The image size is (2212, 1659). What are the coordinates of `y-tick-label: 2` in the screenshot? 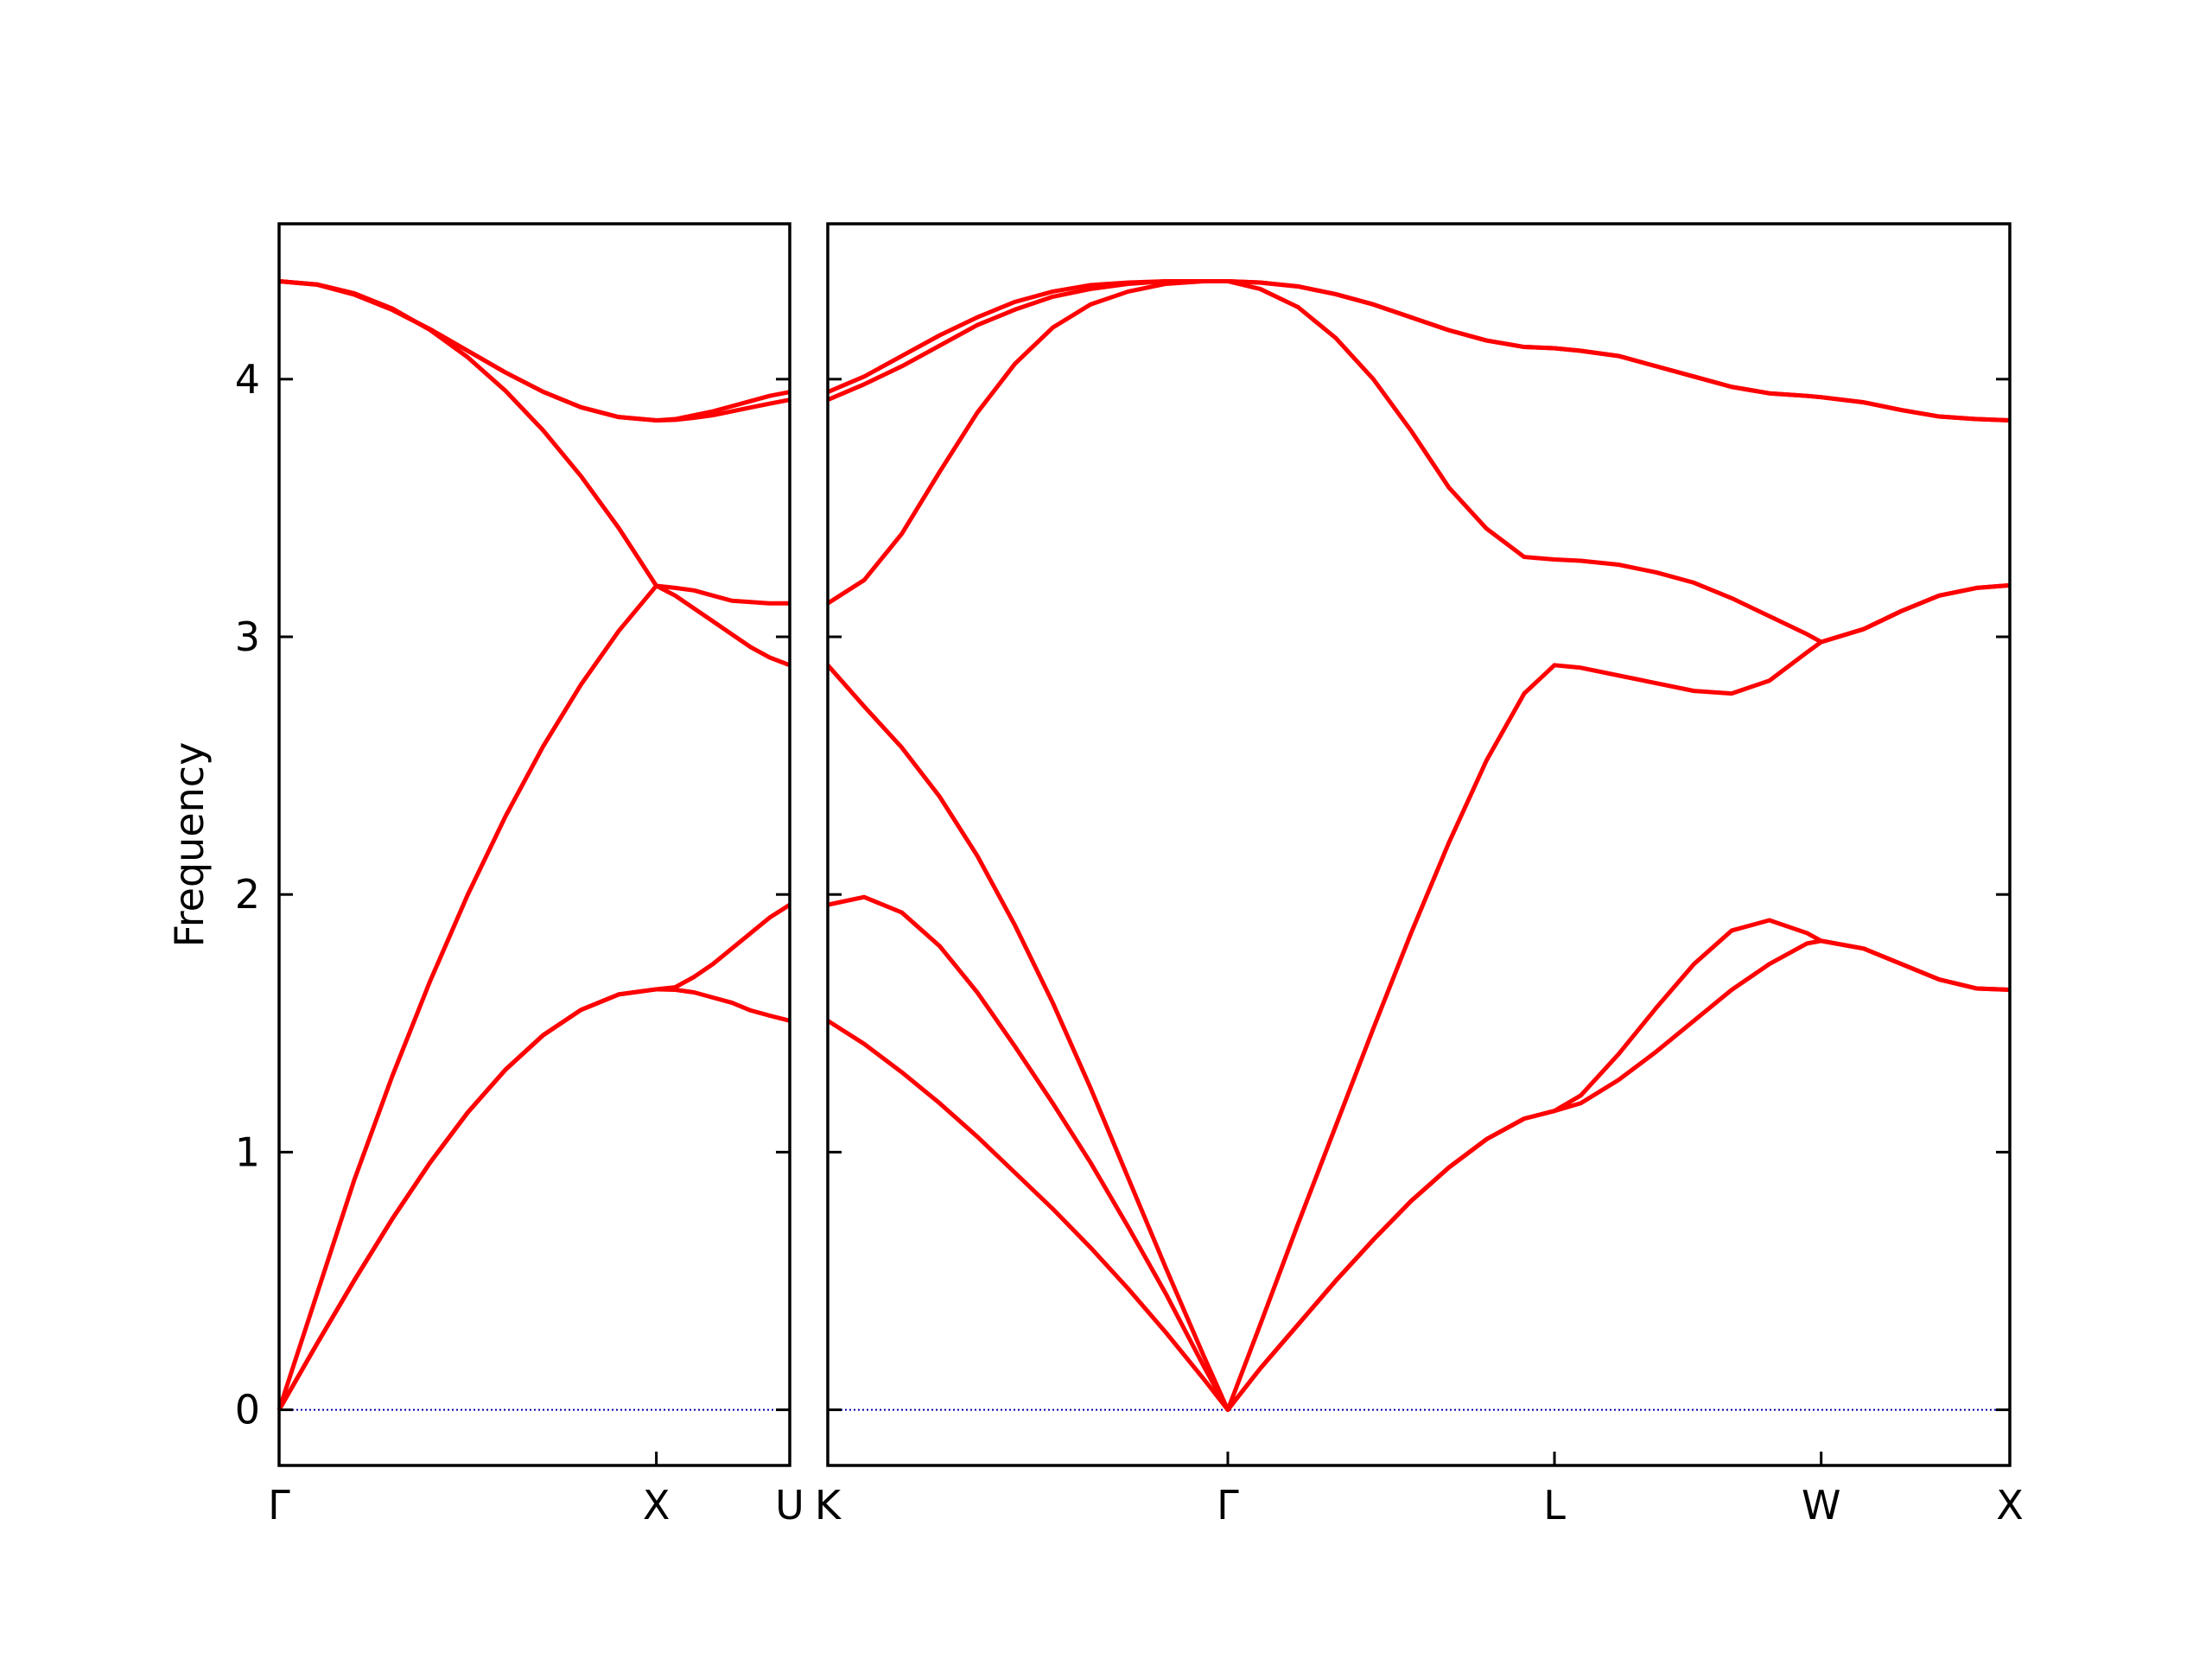 It's located at (247, 894).